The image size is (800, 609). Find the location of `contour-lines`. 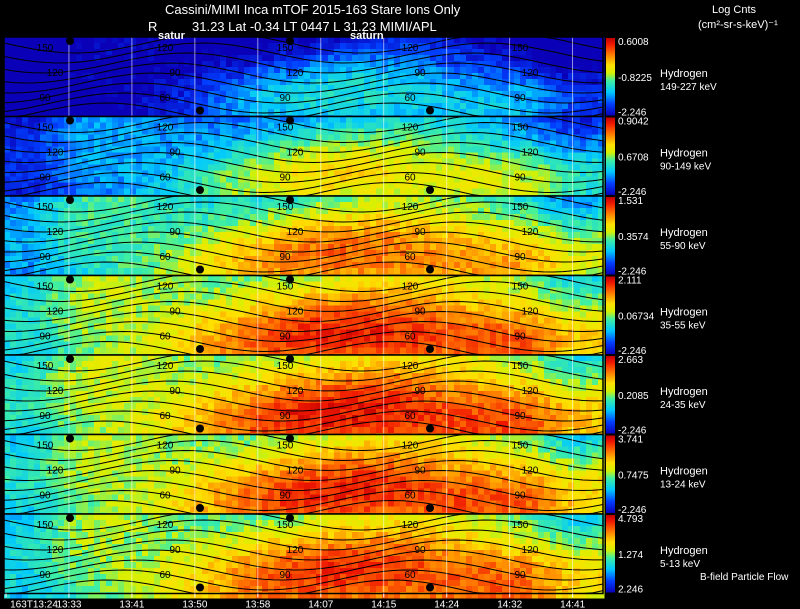

contour-lines is located at coordinates (303, 235).